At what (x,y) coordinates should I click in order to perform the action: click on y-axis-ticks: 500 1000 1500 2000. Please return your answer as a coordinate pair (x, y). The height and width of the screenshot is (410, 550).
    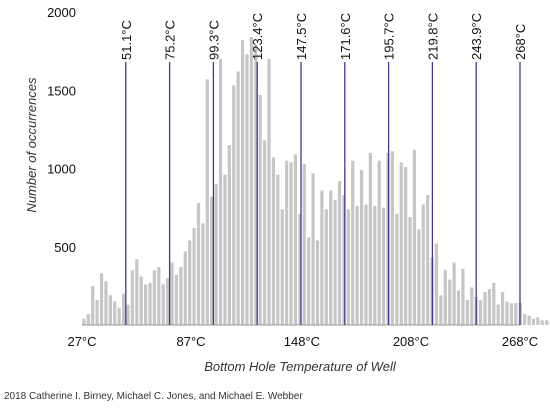
    Looking at the image, I should click on (61, 130).